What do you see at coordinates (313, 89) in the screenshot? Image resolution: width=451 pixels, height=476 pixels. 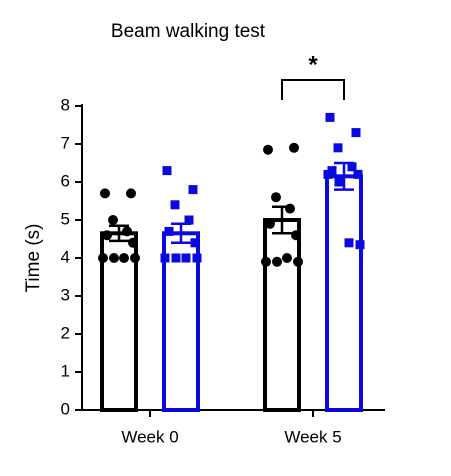 I see `significance-bracket` at bounding box center [313, 89].